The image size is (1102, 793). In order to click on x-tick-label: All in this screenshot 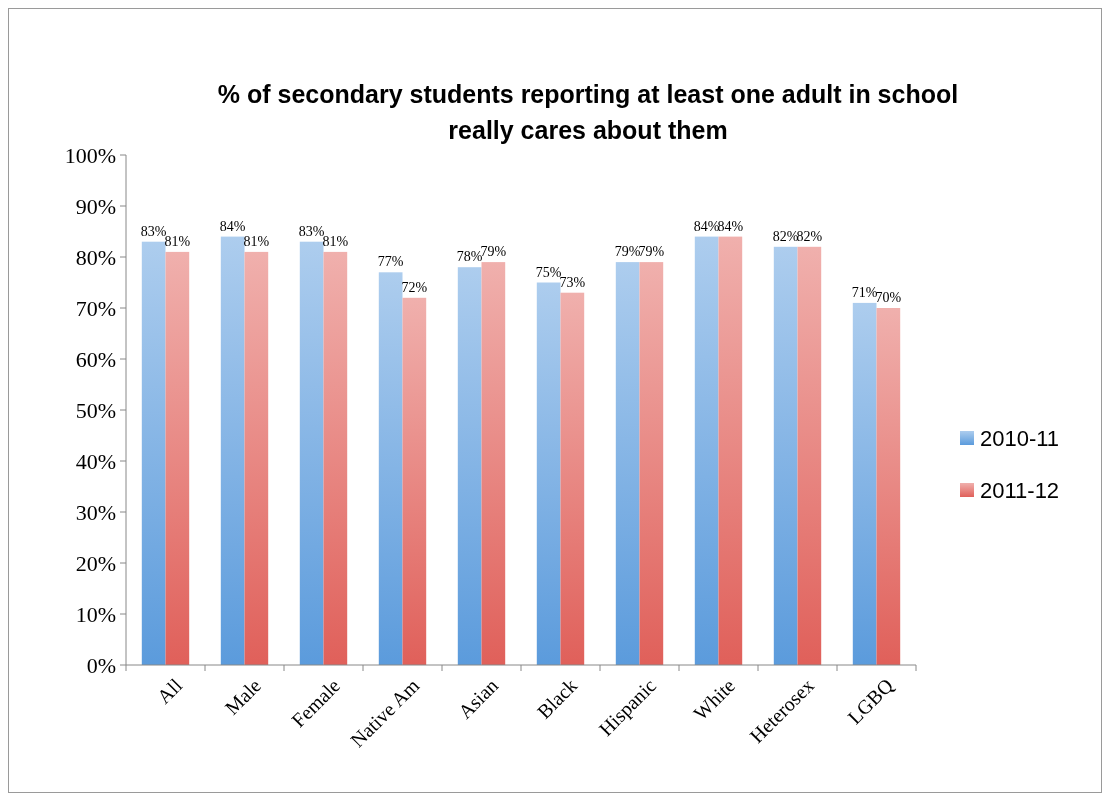, I will do `click(169, 690)`.